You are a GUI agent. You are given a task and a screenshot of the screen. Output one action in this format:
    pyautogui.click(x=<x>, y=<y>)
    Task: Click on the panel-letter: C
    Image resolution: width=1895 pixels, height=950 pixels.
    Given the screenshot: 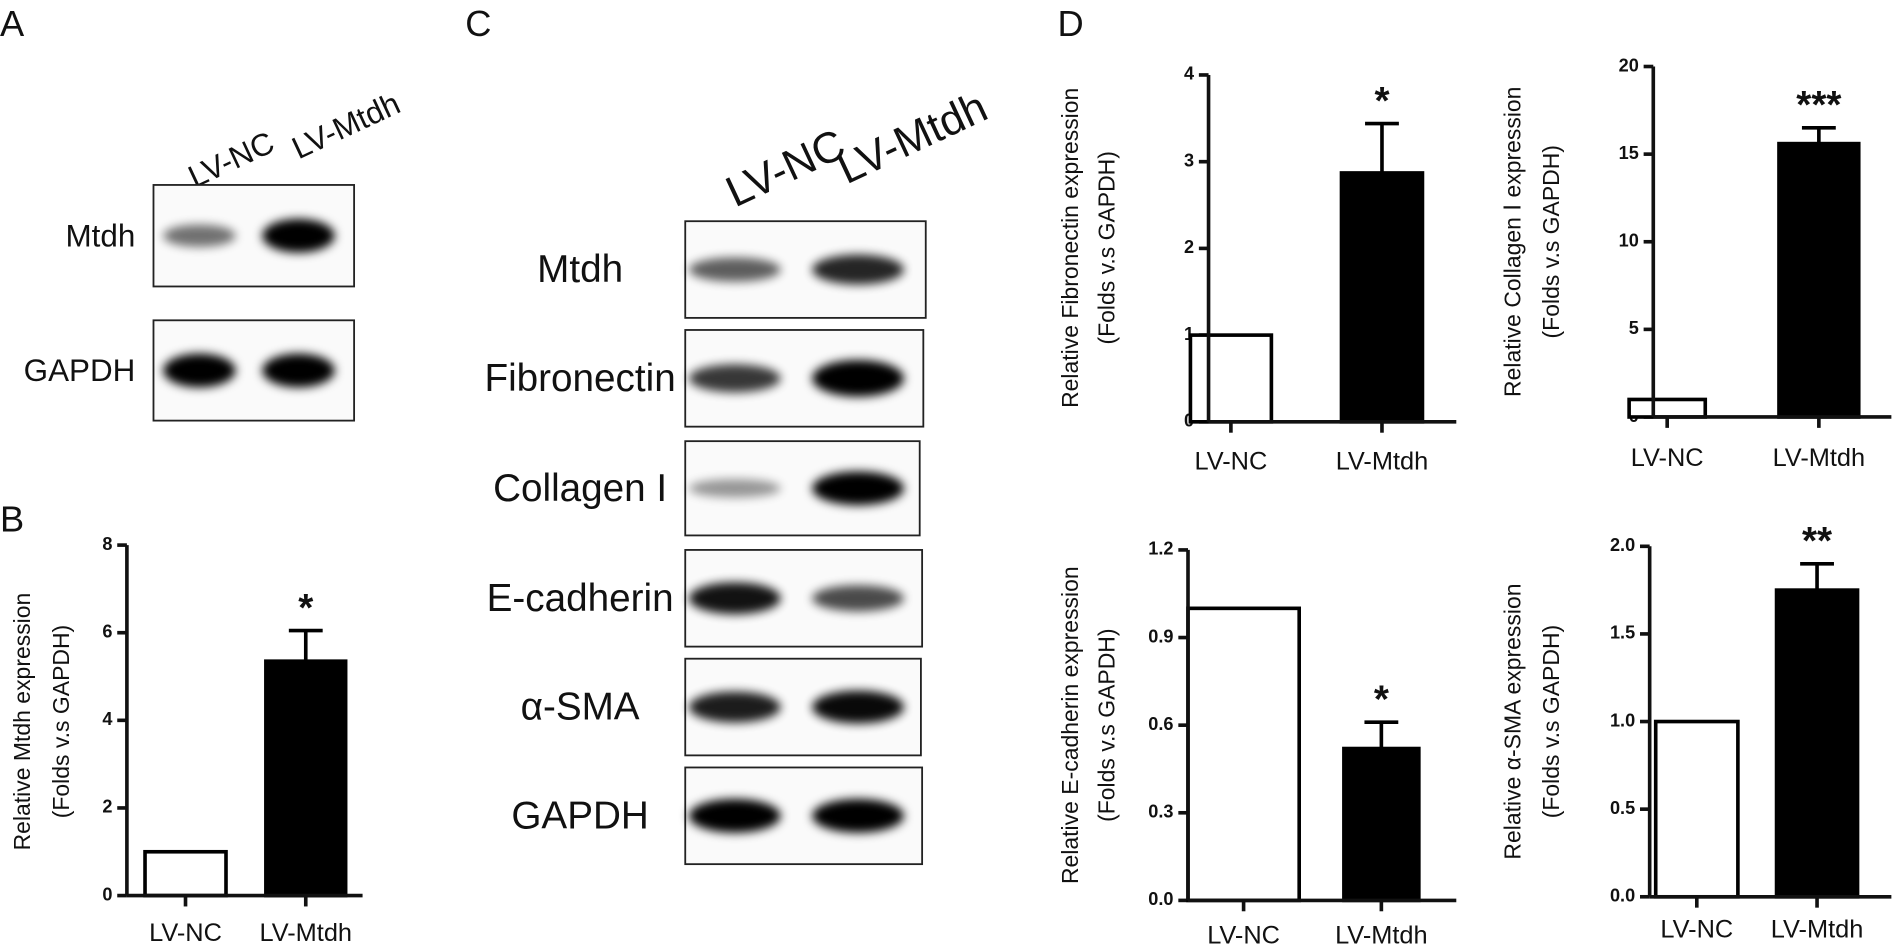 What is the action you would take?
    pyautogui.click(x=478, y=23)
    